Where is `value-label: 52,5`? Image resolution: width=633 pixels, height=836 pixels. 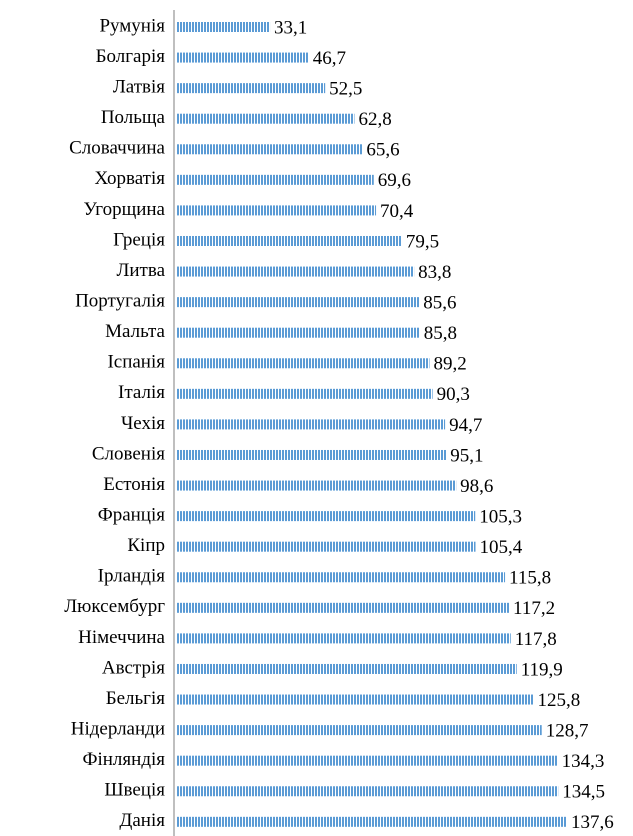 value-label: 52,5 is located at coordinates (345, 88).